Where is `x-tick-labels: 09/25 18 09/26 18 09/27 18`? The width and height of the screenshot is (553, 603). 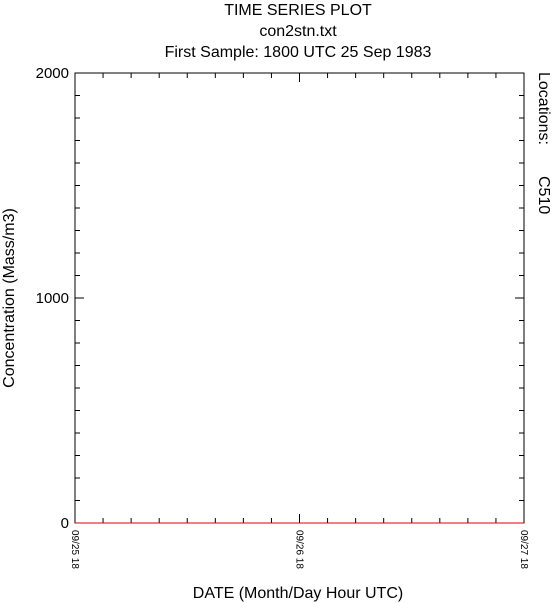 x-tick-labels: 09/25 18 09/26 18 09/27 18 is located at coordinates (299, 549).